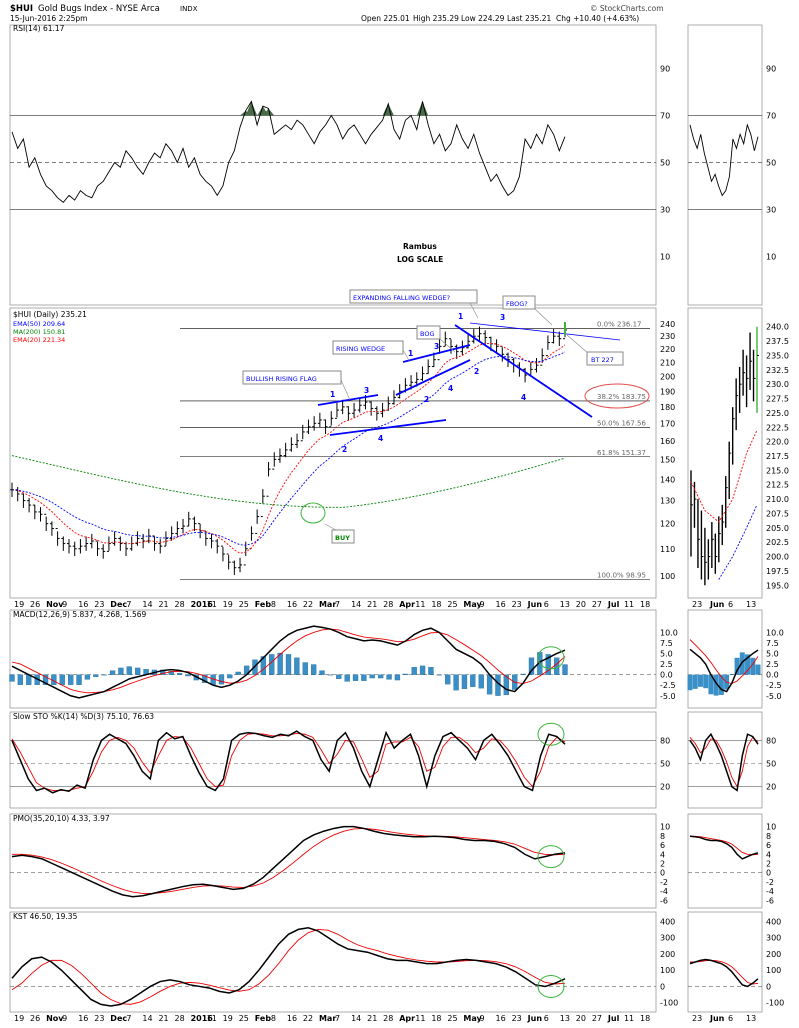 This screenshot has width=799, height=1028. I want to click on x-tick-top: 7, so click(337, 604).